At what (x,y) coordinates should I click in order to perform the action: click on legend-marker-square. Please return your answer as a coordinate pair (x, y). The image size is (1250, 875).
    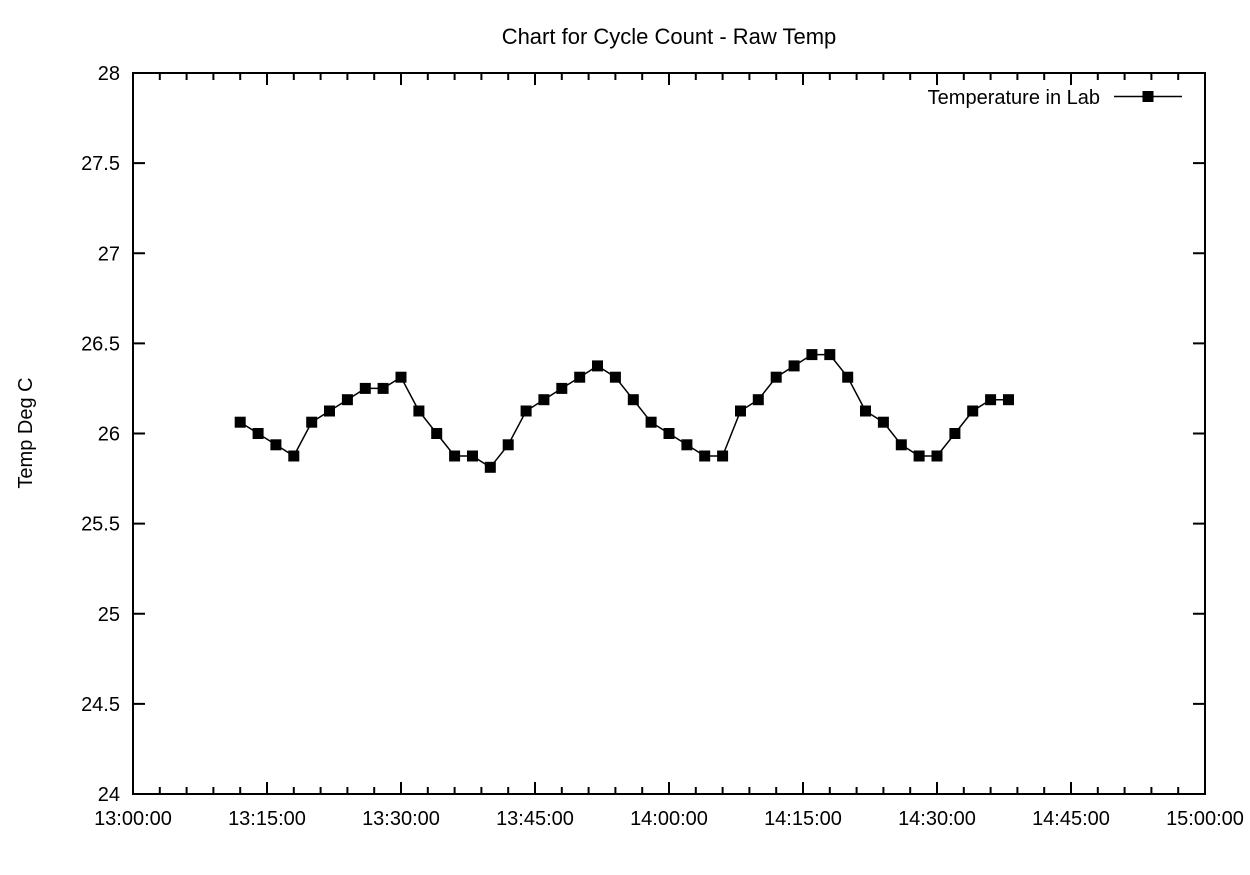
    Looking at the image, I should click on (1148, 96).